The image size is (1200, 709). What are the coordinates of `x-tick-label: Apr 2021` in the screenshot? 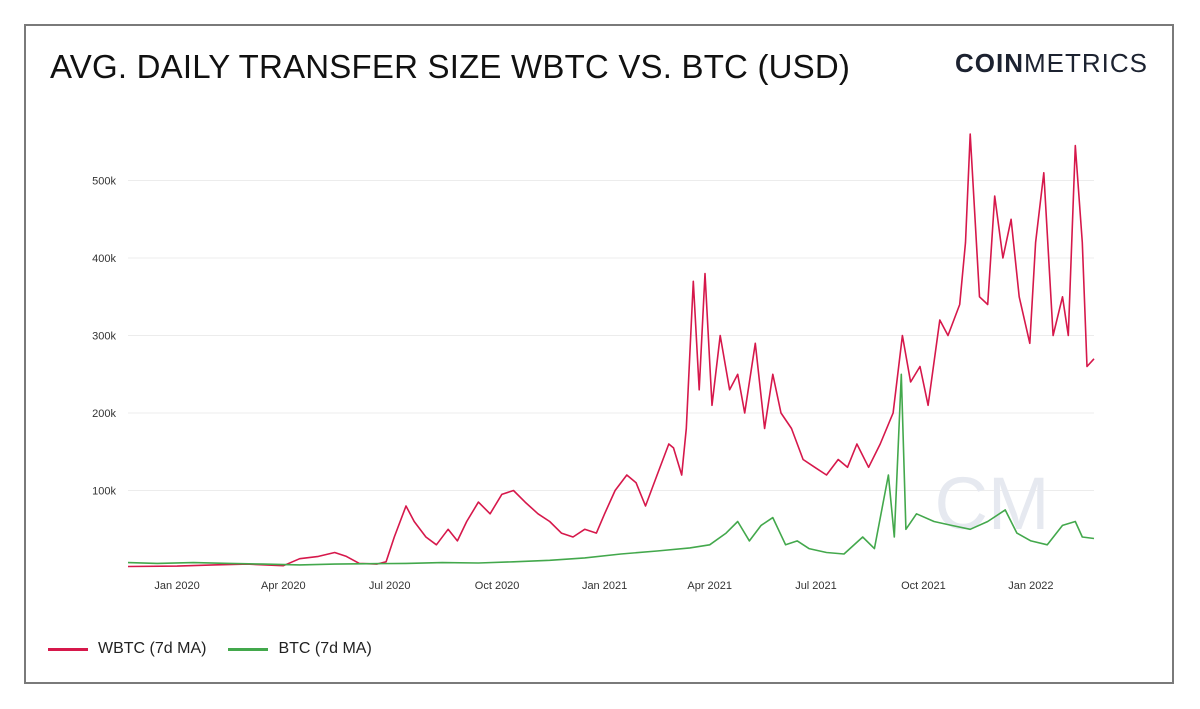 It's located at (709, 586).